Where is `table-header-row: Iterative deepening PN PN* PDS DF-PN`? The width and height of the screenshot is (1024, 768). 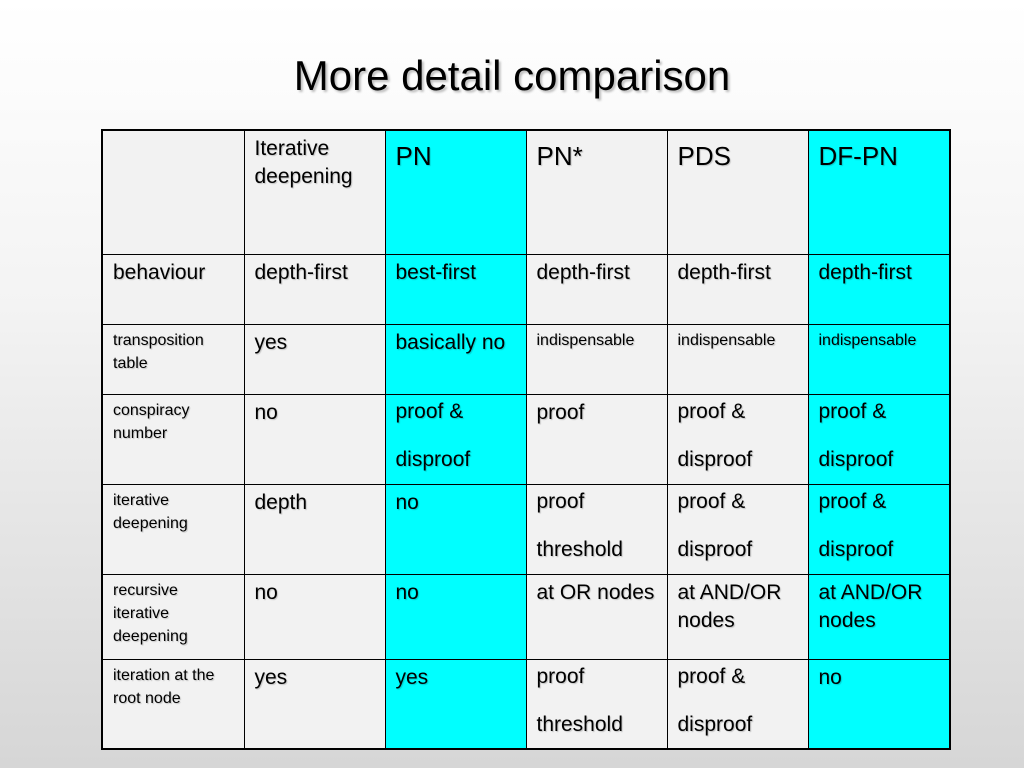 table-header-row: Iterative deepening PN PN* PDS DF-PN is located at coordinates (526, 192).